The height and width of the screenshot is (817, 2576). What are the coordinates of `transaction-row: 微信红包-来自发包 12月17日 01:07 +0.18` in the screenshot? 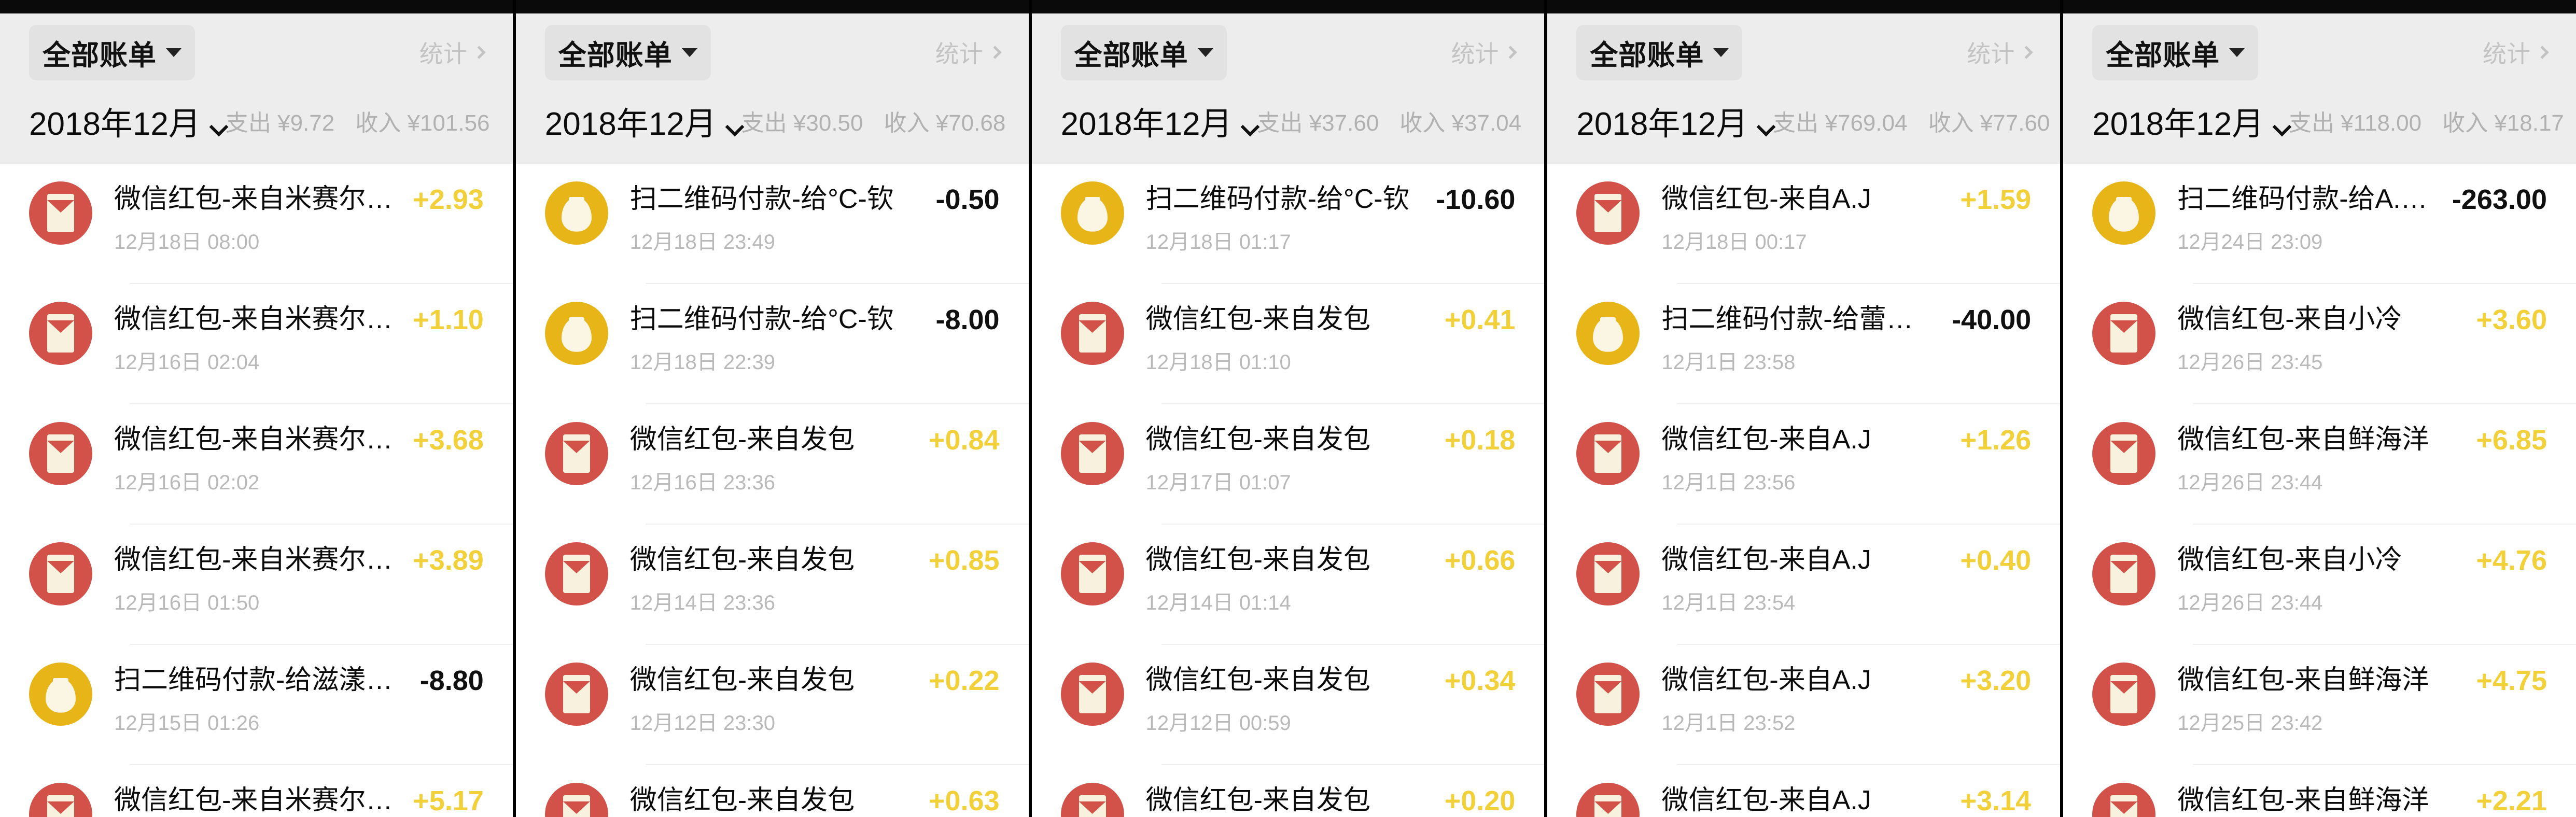 It's located at (1288, 465).